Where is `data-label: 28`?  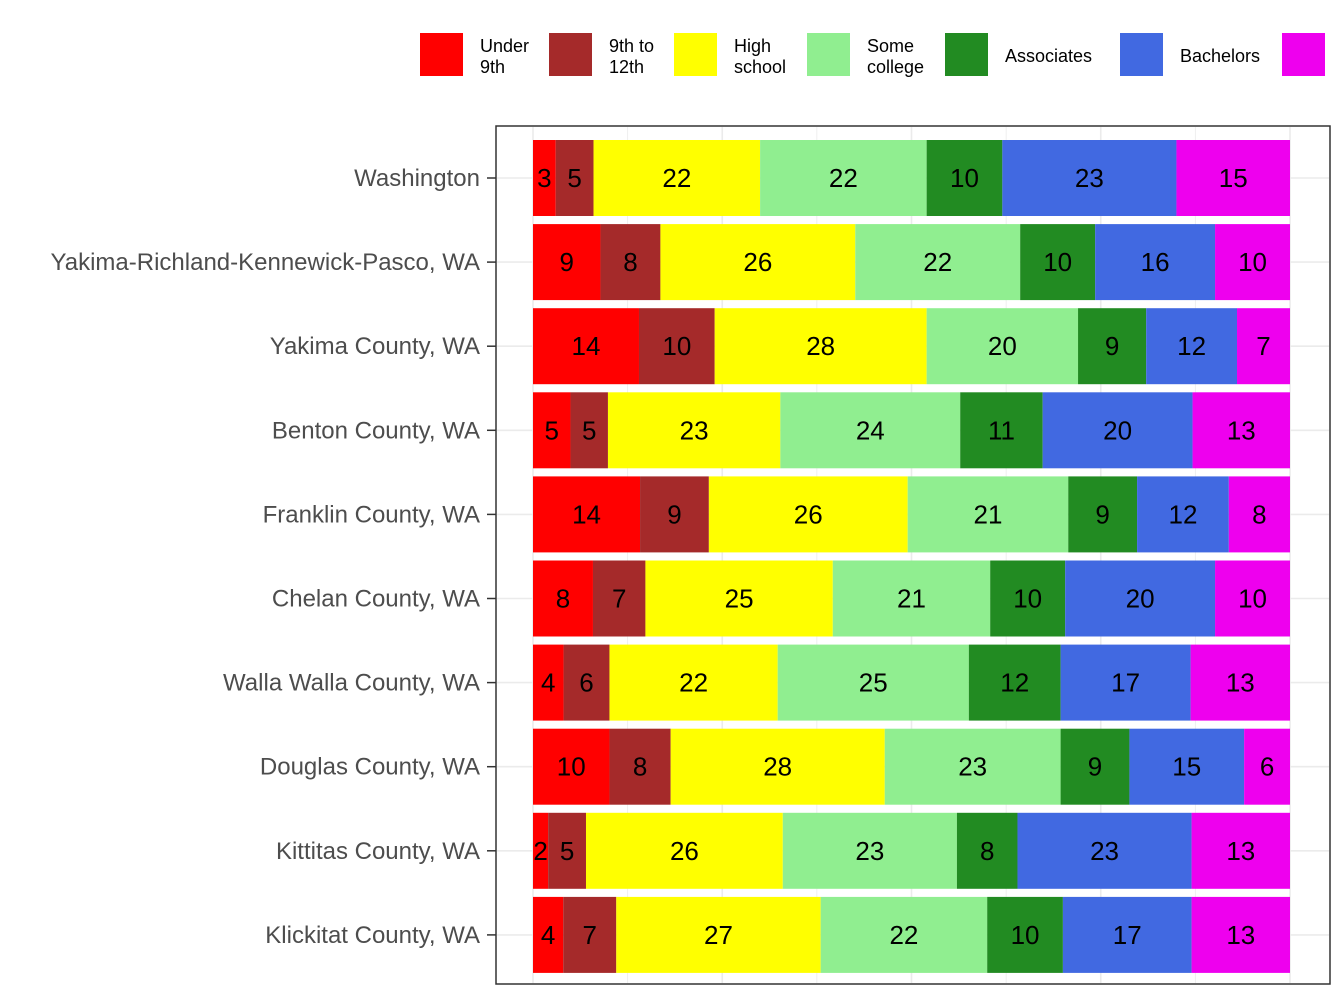
data-label: 28 is located at coordinates (777, 767).